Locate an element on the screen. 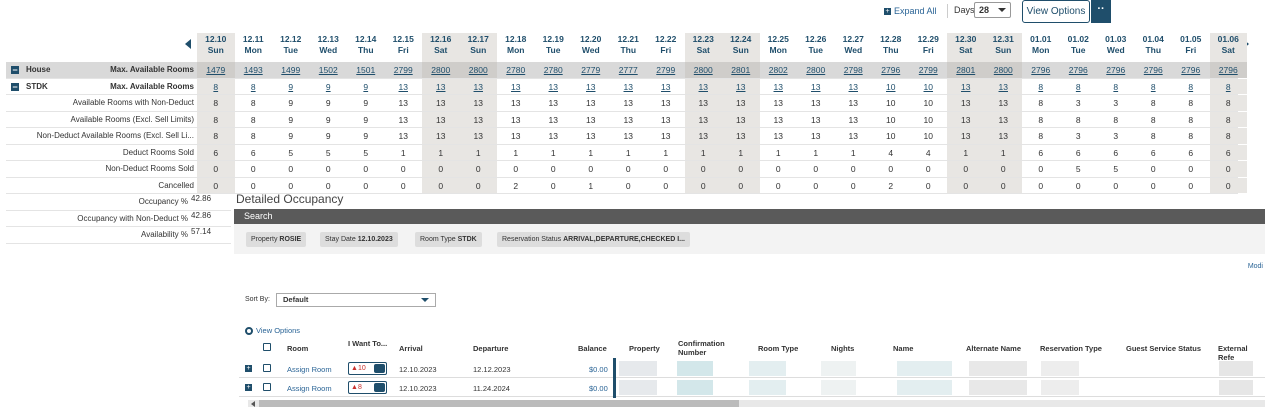 This screenshot has width=1265, height=407. search-bar: Search is located at coordinates (749, 216).